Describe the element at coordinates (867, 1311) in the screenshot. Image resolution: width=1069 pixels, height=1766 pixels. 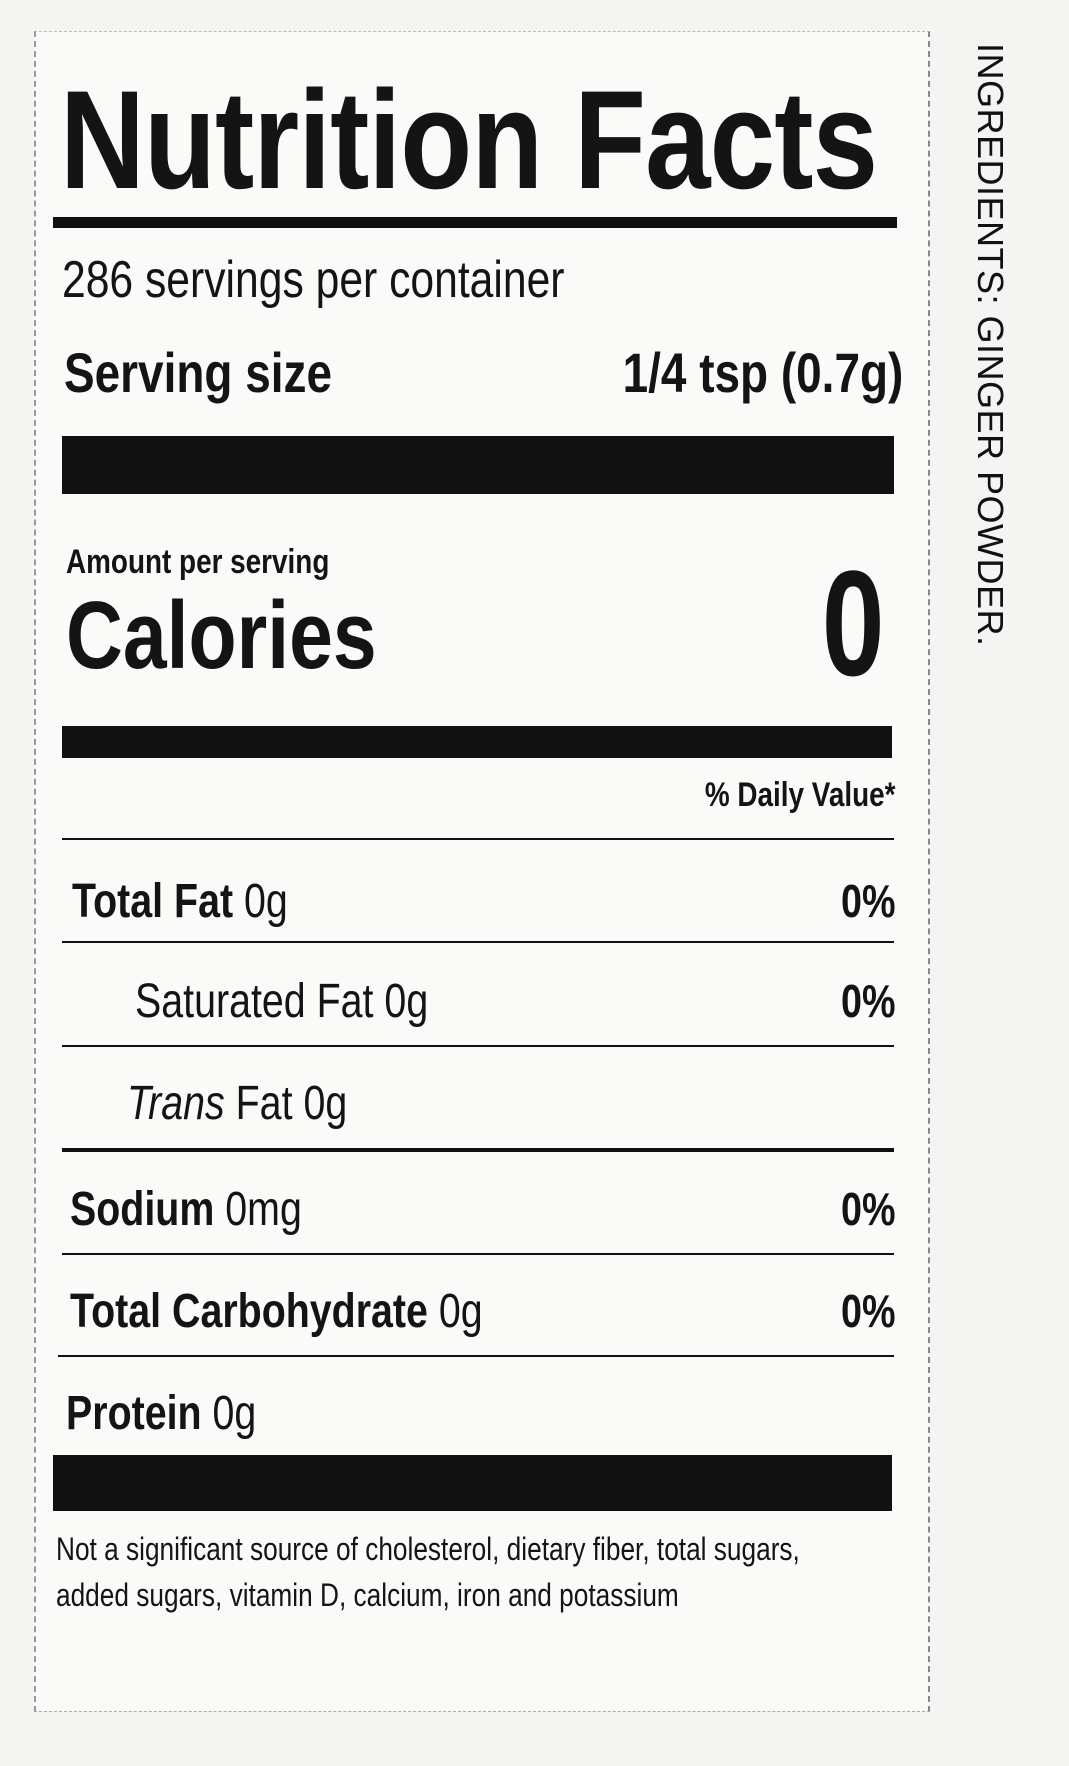
I see `total-carbohydrate-dv: 0%` at that location.